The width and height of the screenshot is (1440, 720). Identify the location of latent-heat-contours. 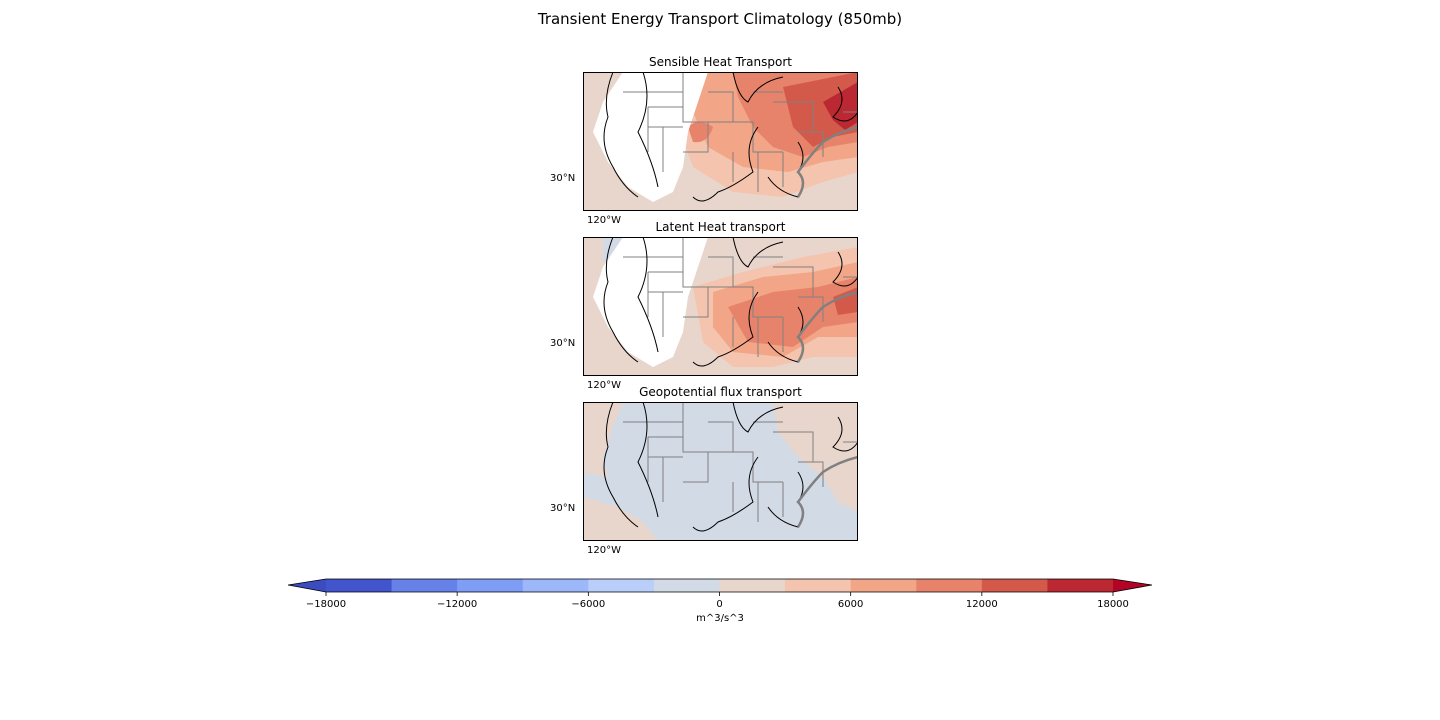
(720, 306).